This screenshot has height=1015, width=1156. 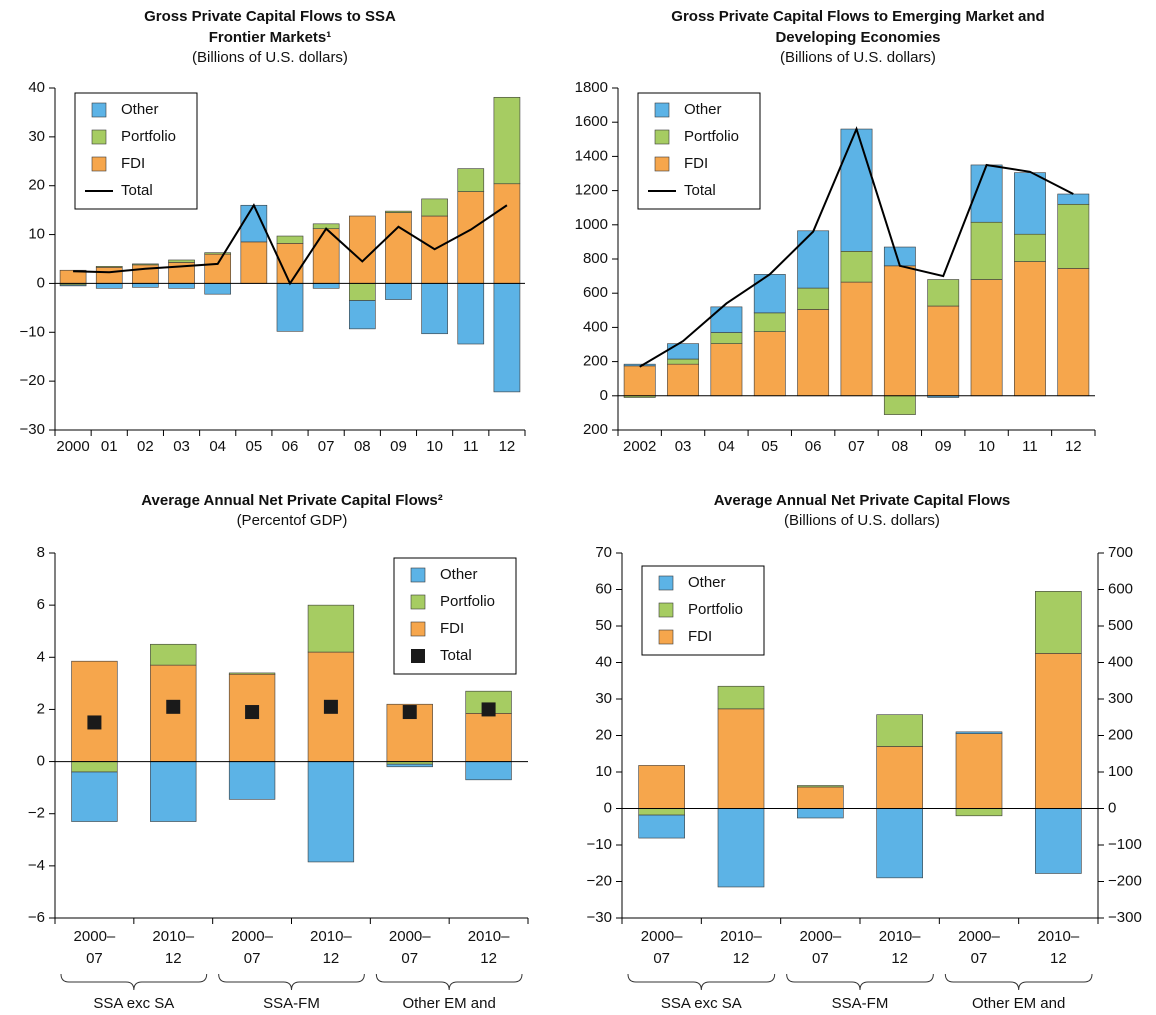 What do you see at coordinates (254, 446) in the screenshot?
I see `x-tick-label: 05` at bounding box center [254, 446].